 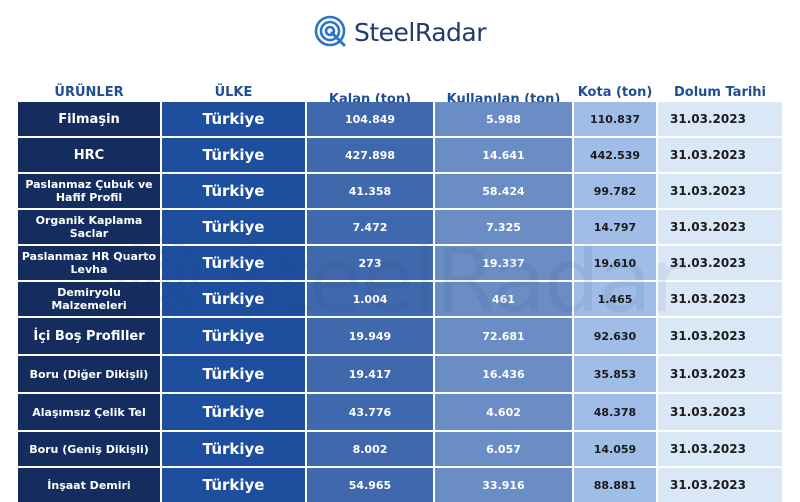 What do you see at coordinates (370, 119) in the screenshot?
I see `cell-kalan: 104.849` at bounding box center [370, 119].